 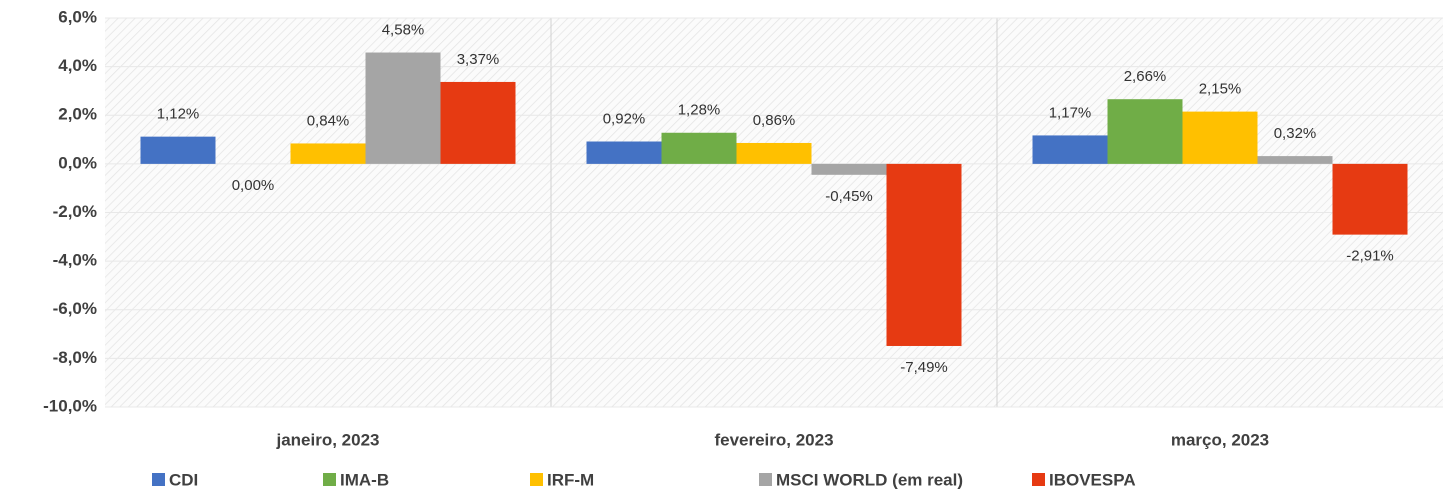 What do you see at coordinates (75, 308) in the screenshot?
I see `y-tick-label: -6,0%` at bounding box center [75, 308].